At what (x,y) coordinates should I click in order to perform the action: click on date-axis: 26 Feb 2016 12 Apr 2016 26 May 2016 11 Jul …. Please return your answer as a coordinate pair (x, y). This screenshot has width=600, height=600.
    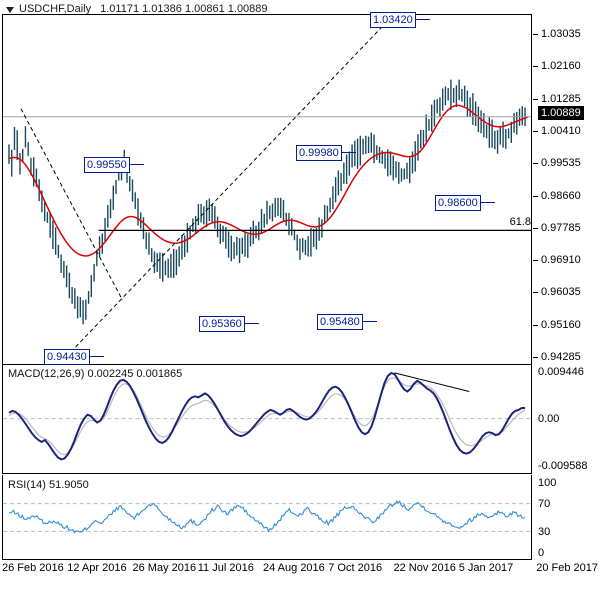
    Looking at the image, I should click on (300, 572).